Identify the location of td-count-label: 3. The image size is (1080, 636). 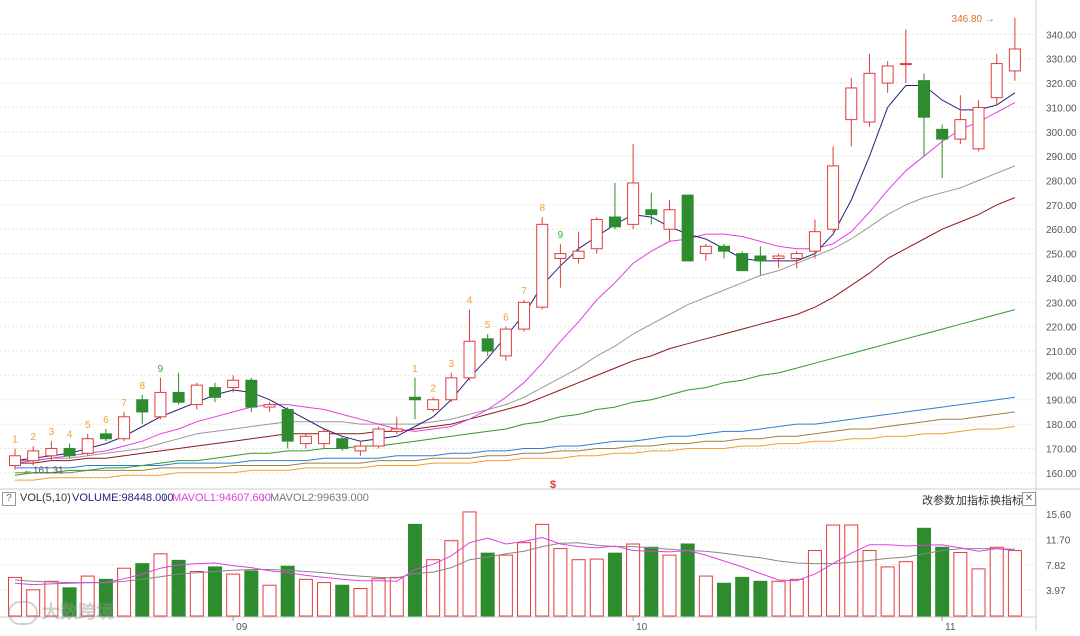
(52, 432).